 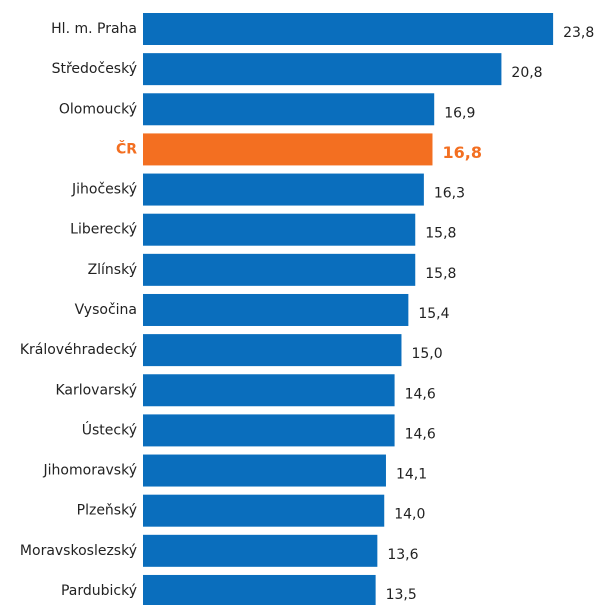 I want to click on value-label: 14,0, so click(x=409, y=515).